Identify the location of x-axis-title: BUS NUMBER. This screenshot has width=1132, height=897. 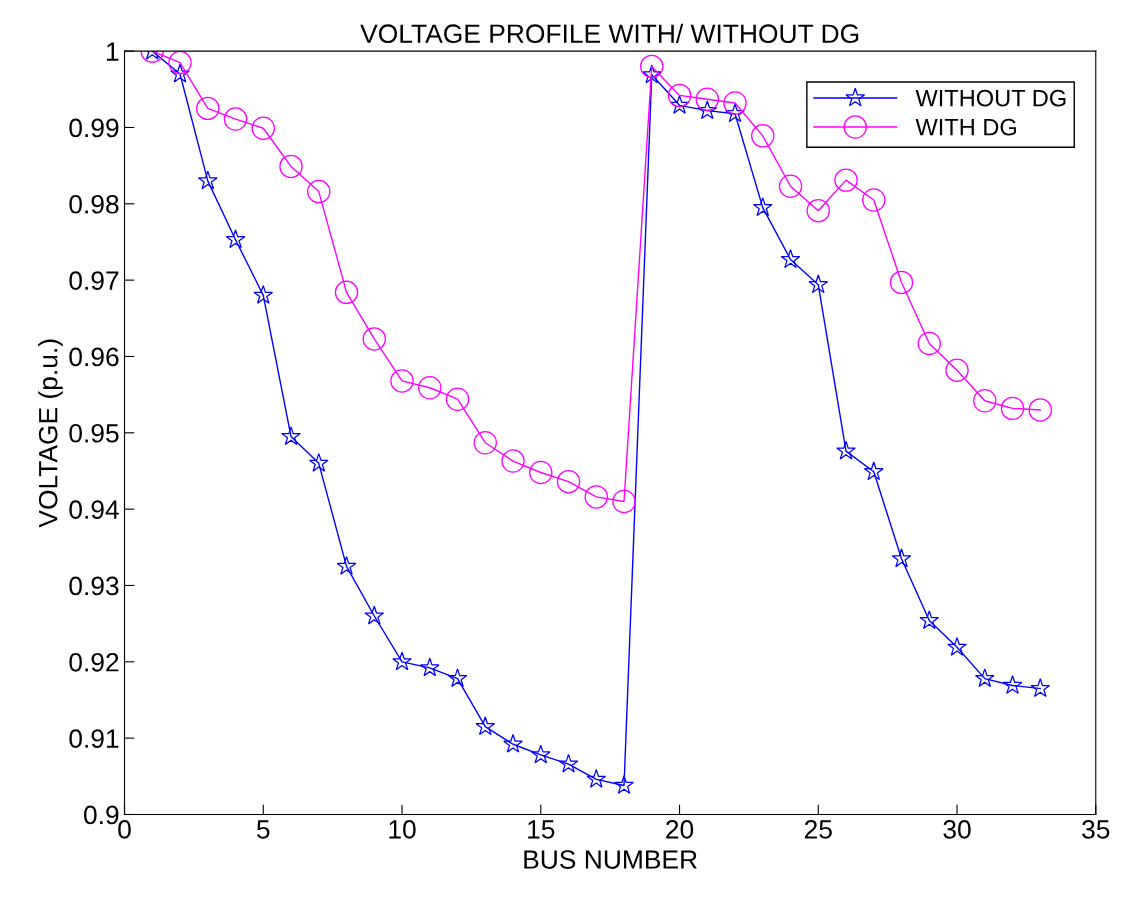
(610, 859).